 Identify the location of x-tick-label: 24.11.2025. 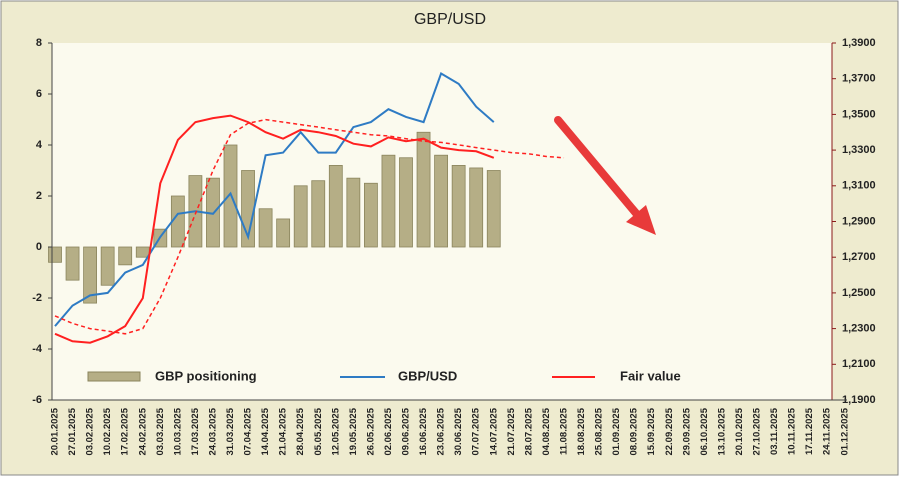
(827, 431).